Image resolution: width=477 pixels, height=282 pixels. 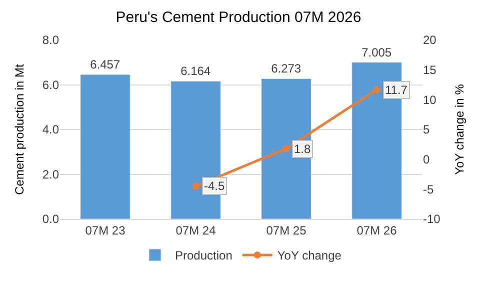 I want to click on data-label: 1.8, so click(x=303, y=149).